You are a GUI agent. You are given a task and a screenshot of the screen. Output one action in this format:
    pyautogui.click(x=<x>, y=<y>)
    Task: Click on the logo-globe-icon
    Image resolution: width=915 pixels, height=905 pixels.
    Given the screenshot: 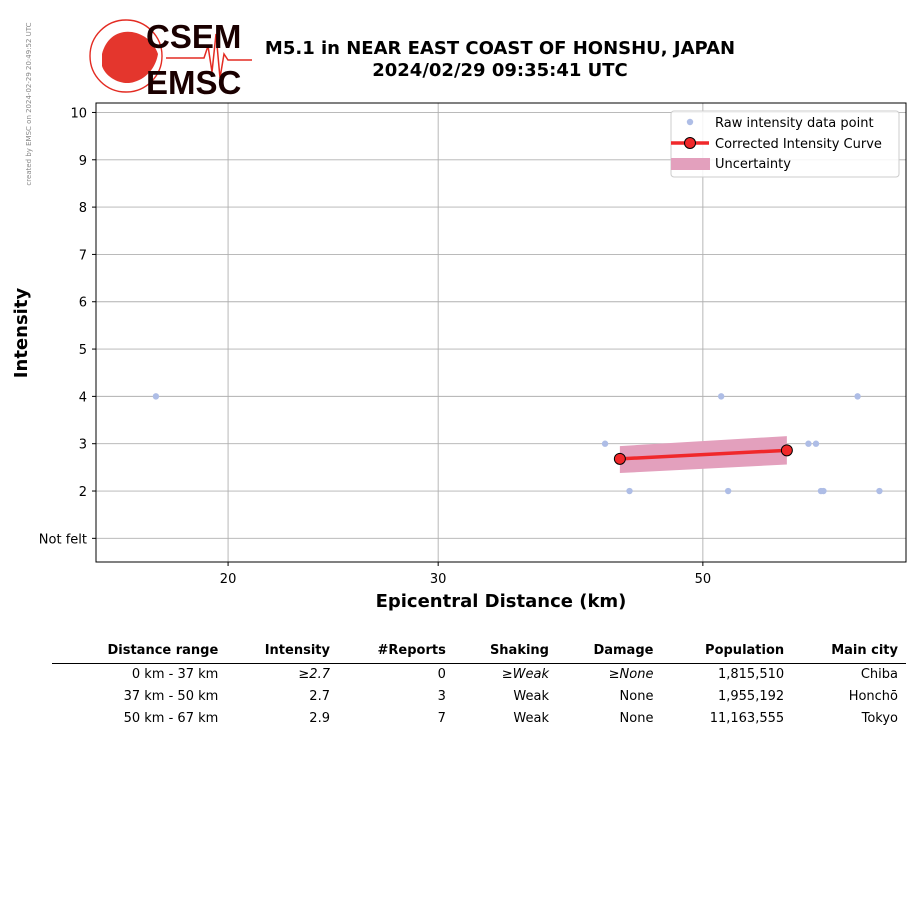 What is the action you would take?
    pyautogui.click(x=126, y=56)
    